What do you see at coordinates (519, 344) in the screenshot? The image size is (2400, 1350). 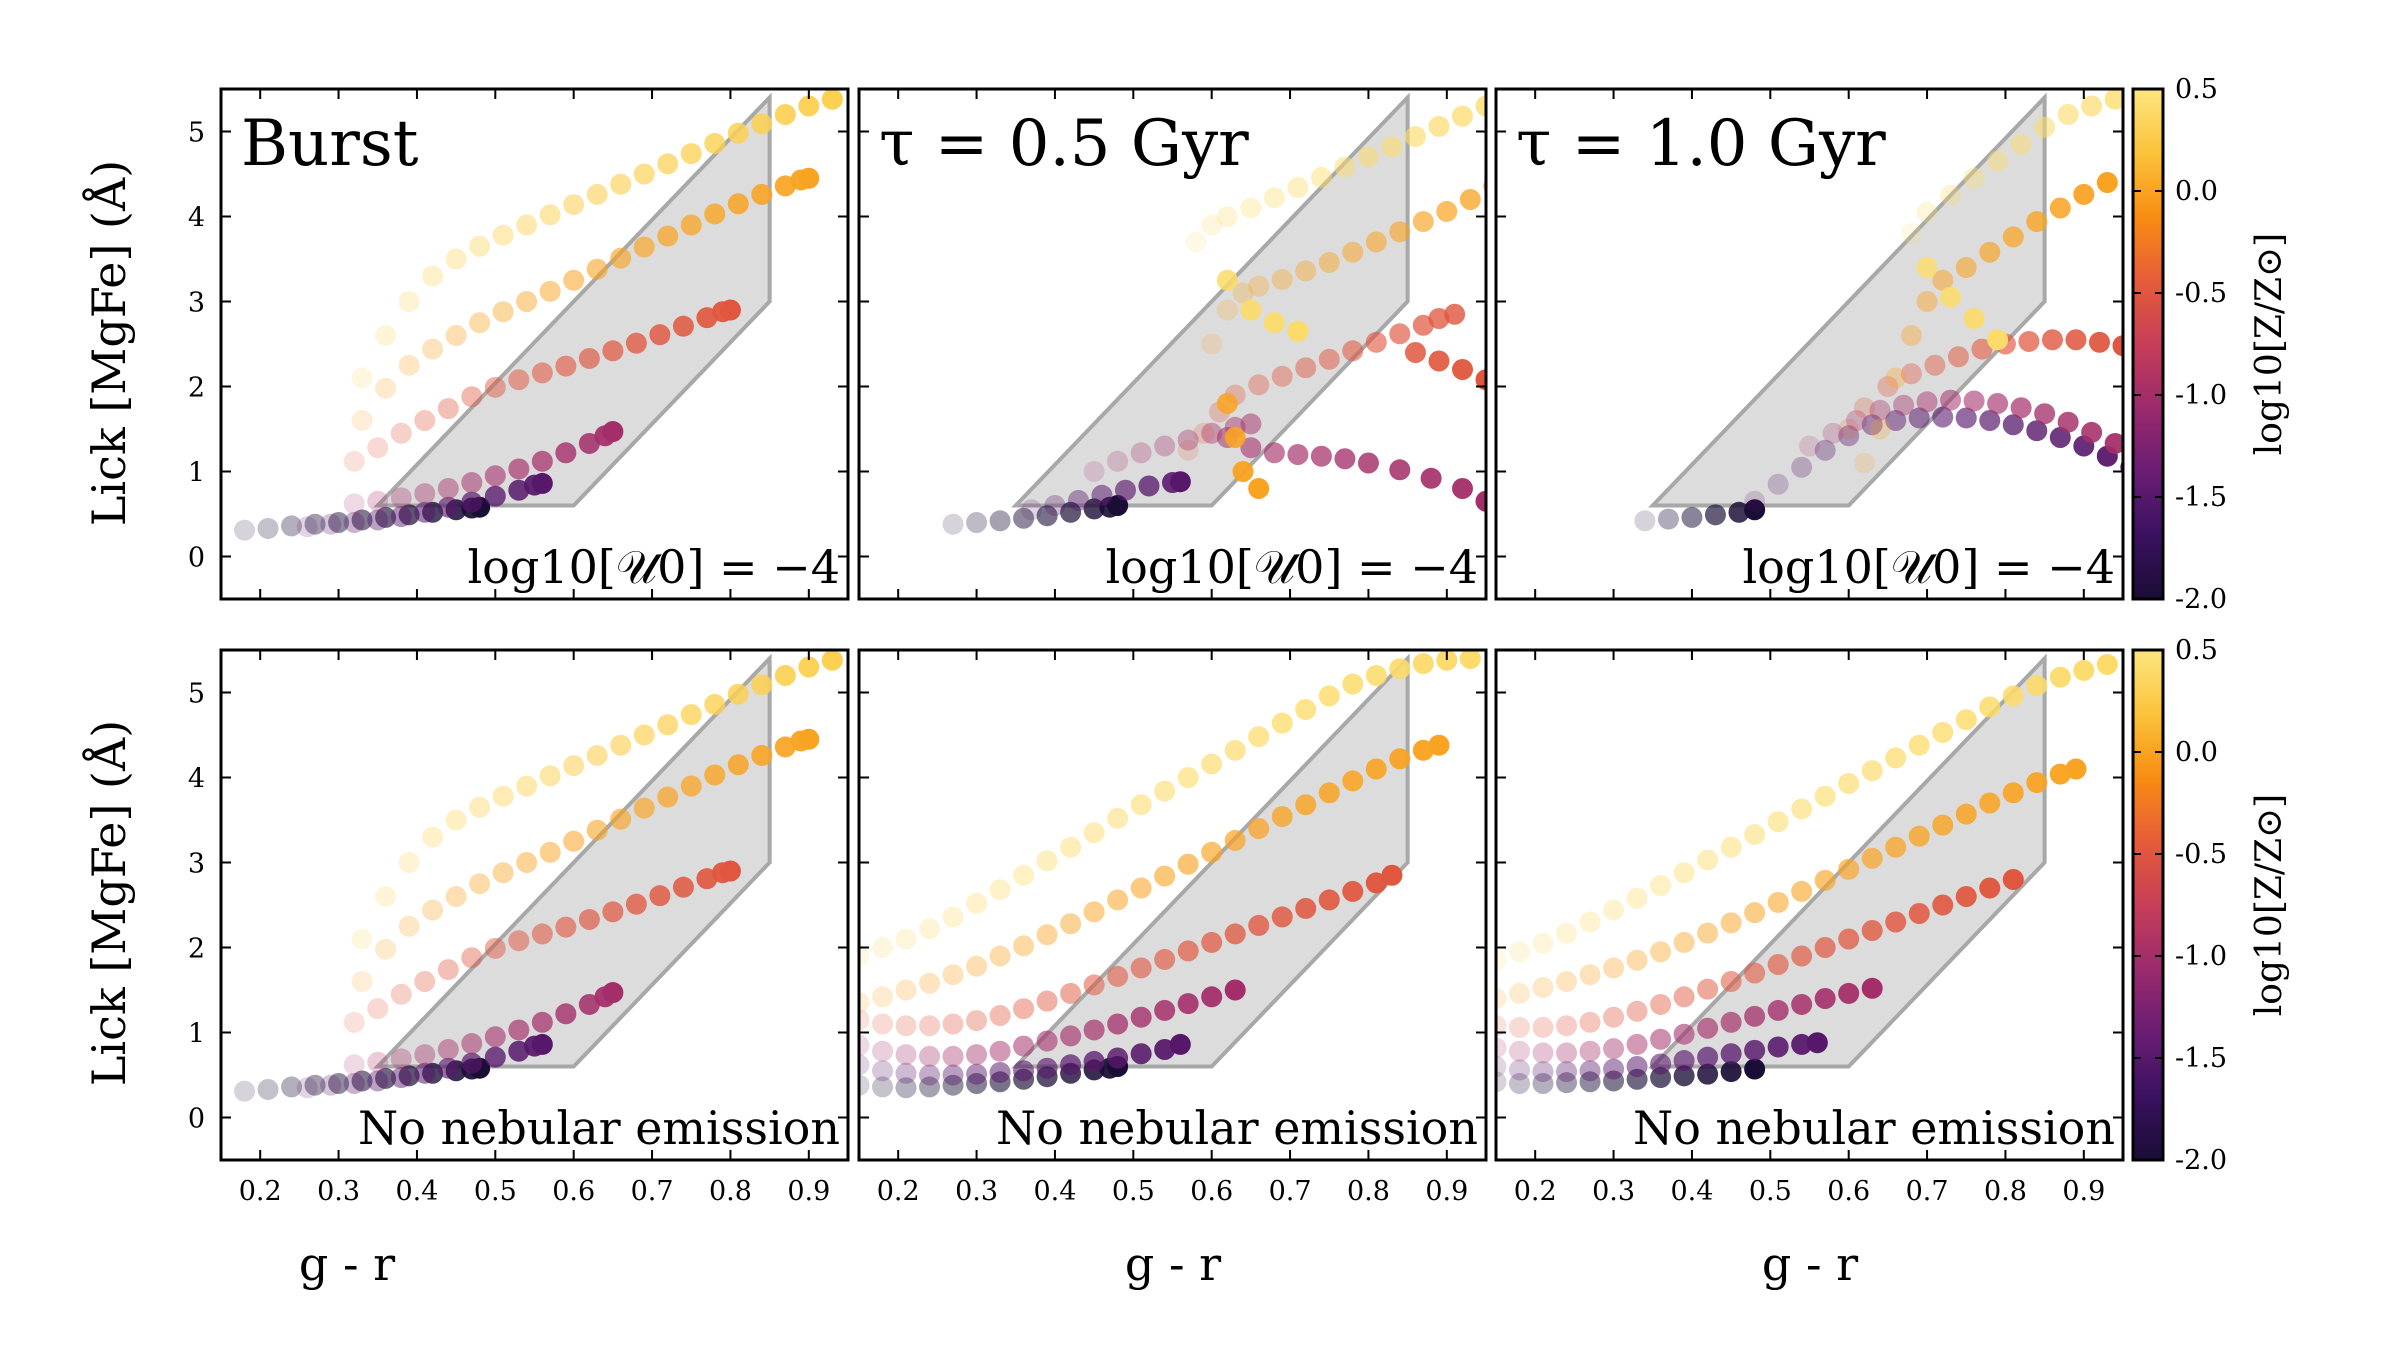 I see `panel-burst-nebular: 0 1 2 3 4 5 Burst log10[𝒰0] = −4` at bounding box center [519, 344].